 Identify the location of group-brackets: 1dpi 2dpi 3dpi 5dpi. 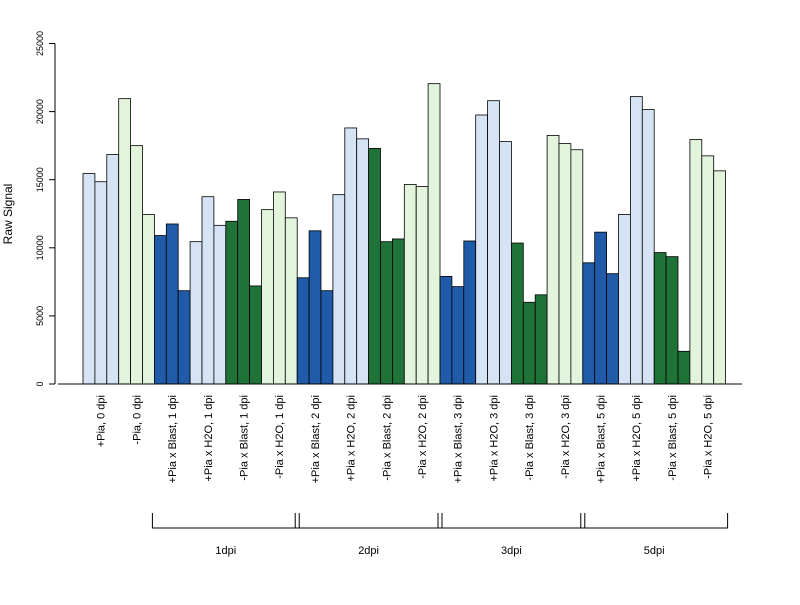
(440, 535).